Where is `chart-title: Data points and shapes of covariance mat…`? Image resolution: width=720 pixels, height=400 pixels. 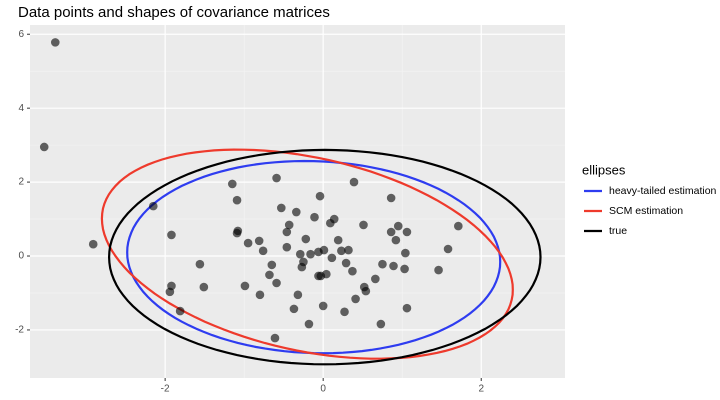 chart-title: Data points and shapes of covariance mat… is located at coordinates (174, 12).